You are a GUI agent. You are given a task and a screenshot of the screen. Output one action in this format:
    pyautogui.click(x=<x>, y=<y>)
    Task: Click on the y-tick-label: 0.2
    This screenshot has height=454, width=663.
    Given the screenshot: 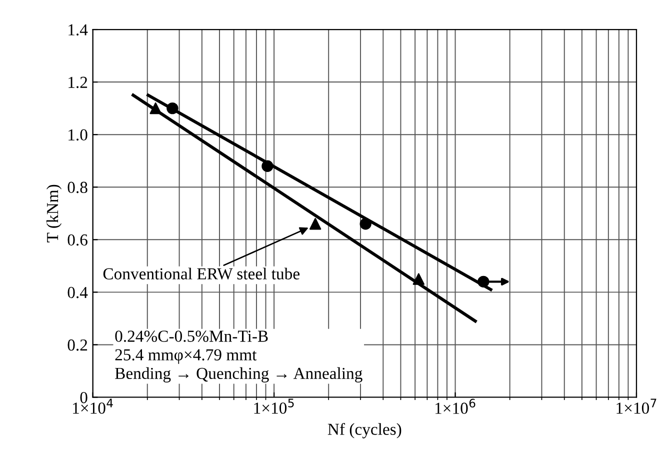 What is the action you would take?
    pyautogui.click(x=78, y=345)
    